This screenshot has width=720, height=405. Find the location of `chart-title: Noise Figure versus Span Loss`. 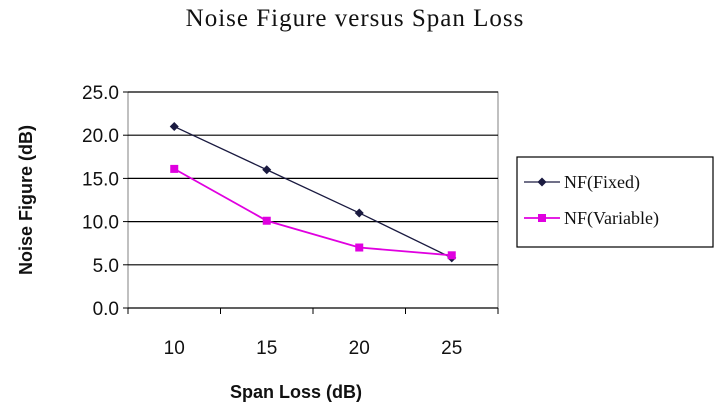

chart-title: Noise Figure versus Span Loss is located at coordinates (355, 18).